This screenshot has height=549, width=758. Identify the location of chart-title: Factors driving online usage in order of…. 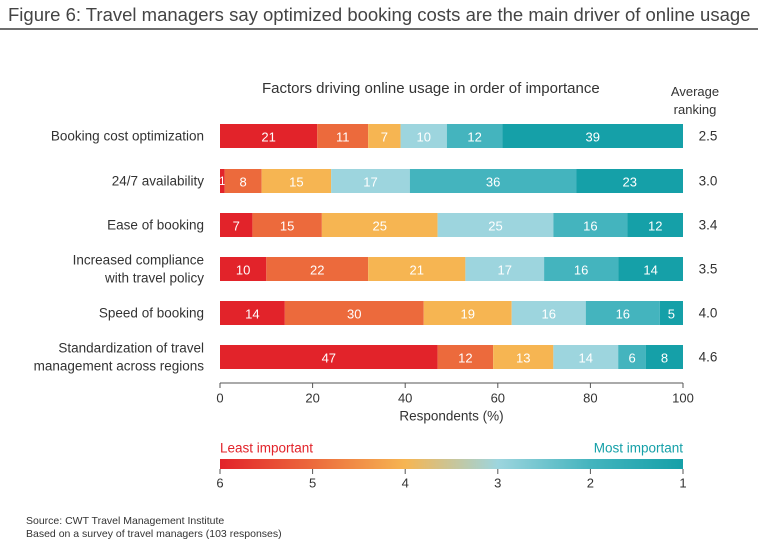
(431, 88).